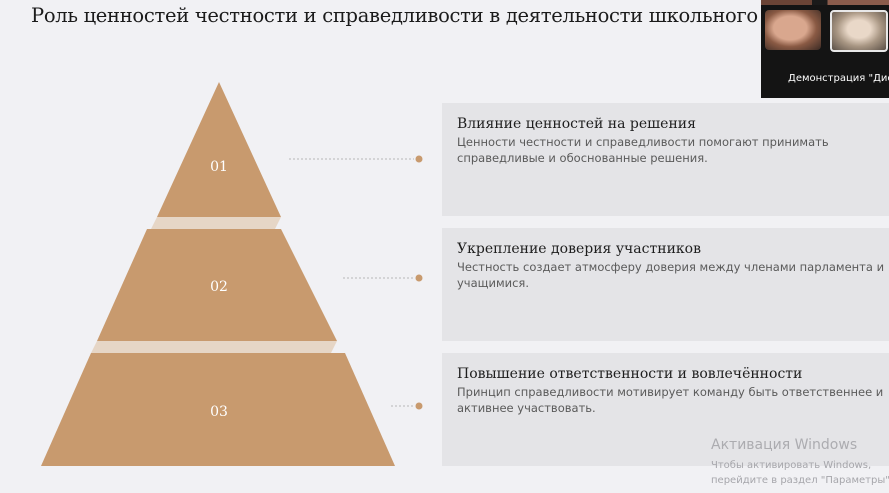 This screenshot has height=493, width=889. What do you see at coordinates (859, 31) in the screenshot?
I see `participant-video-tile-active` at bounding box center [859, 31].